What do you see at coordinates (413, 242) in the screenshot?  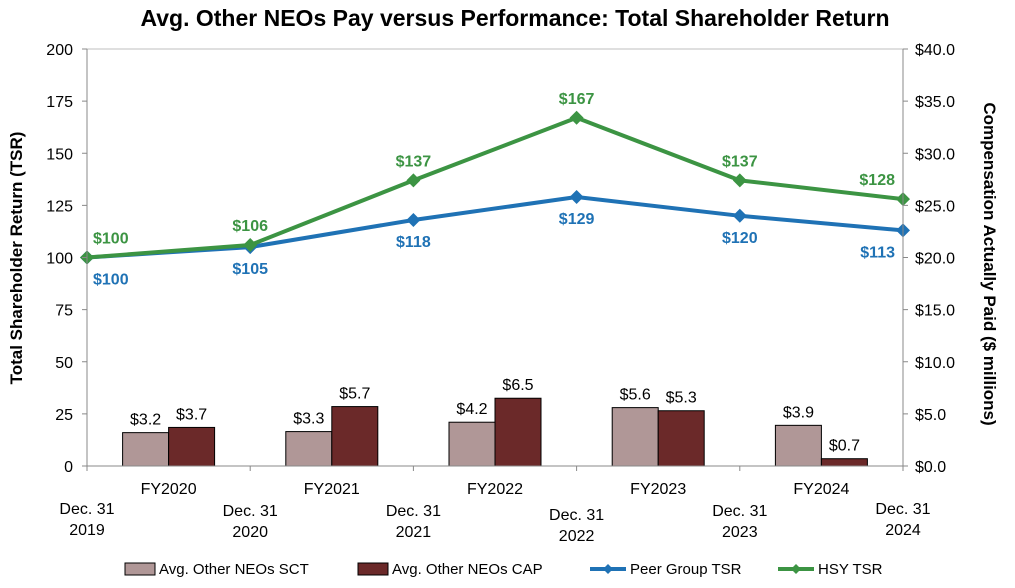 I see `tsr-value-label: $118` at bounding box center [413, 242].